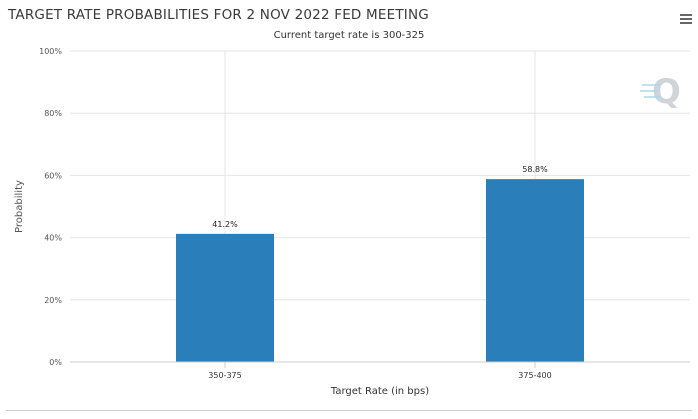  I want to click on y-tick-label: 100%, so click(50, 51).